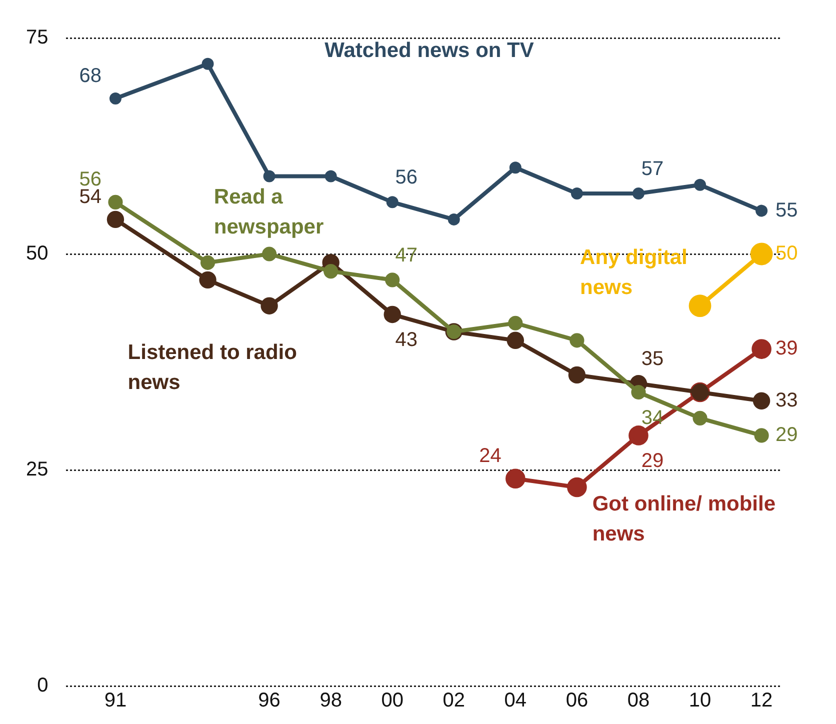 Image resolution: width=836 pixels, height=724 pixels. I want to click on data-label: 68, so click(90, 75).